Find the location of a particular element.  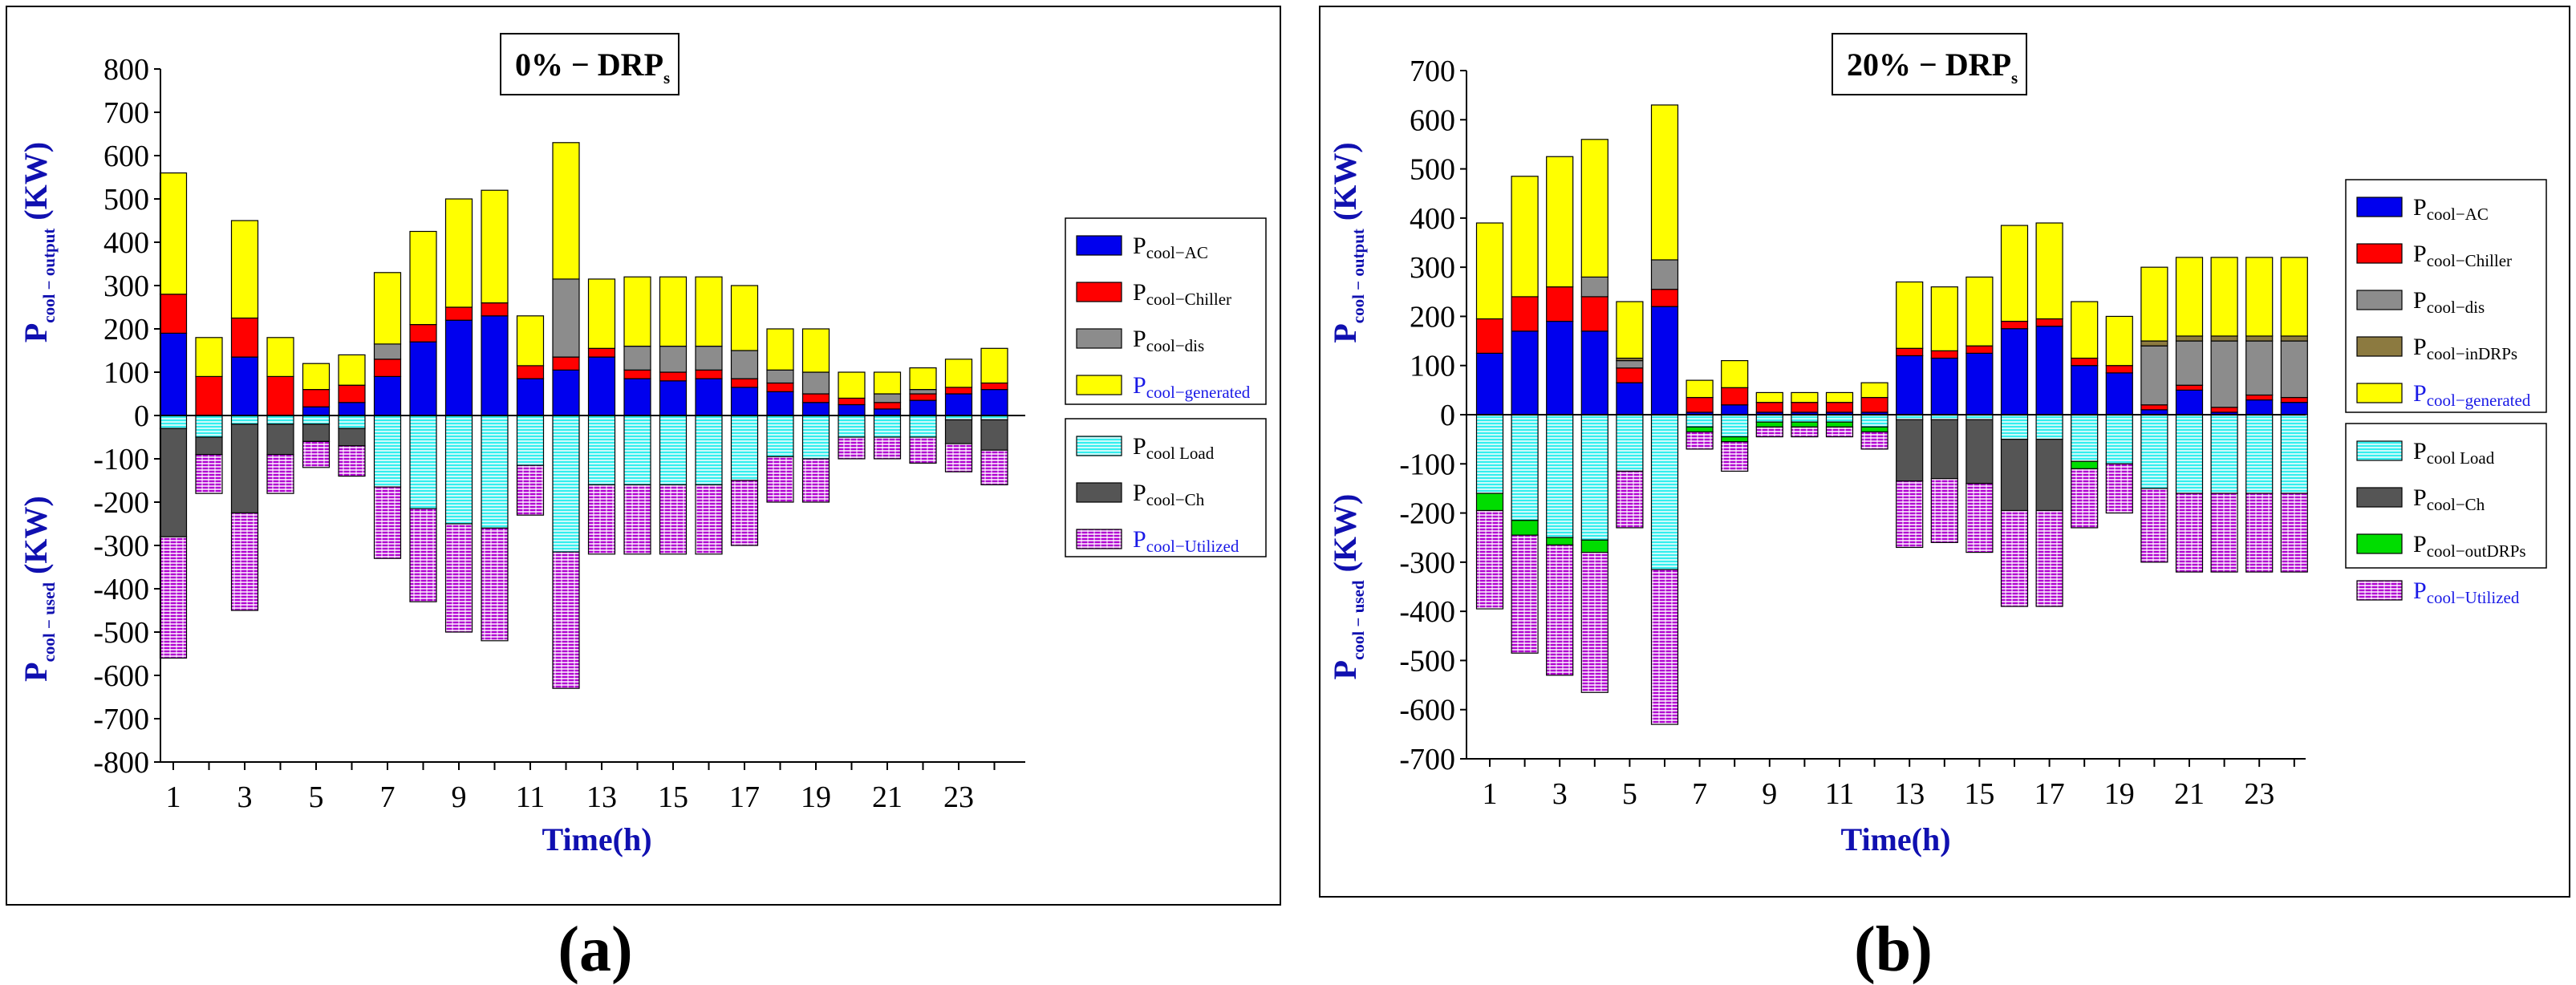

legend: Pcool Load Pcool−Ch Pcool−Utilized is located at coordinates (1166, 487).